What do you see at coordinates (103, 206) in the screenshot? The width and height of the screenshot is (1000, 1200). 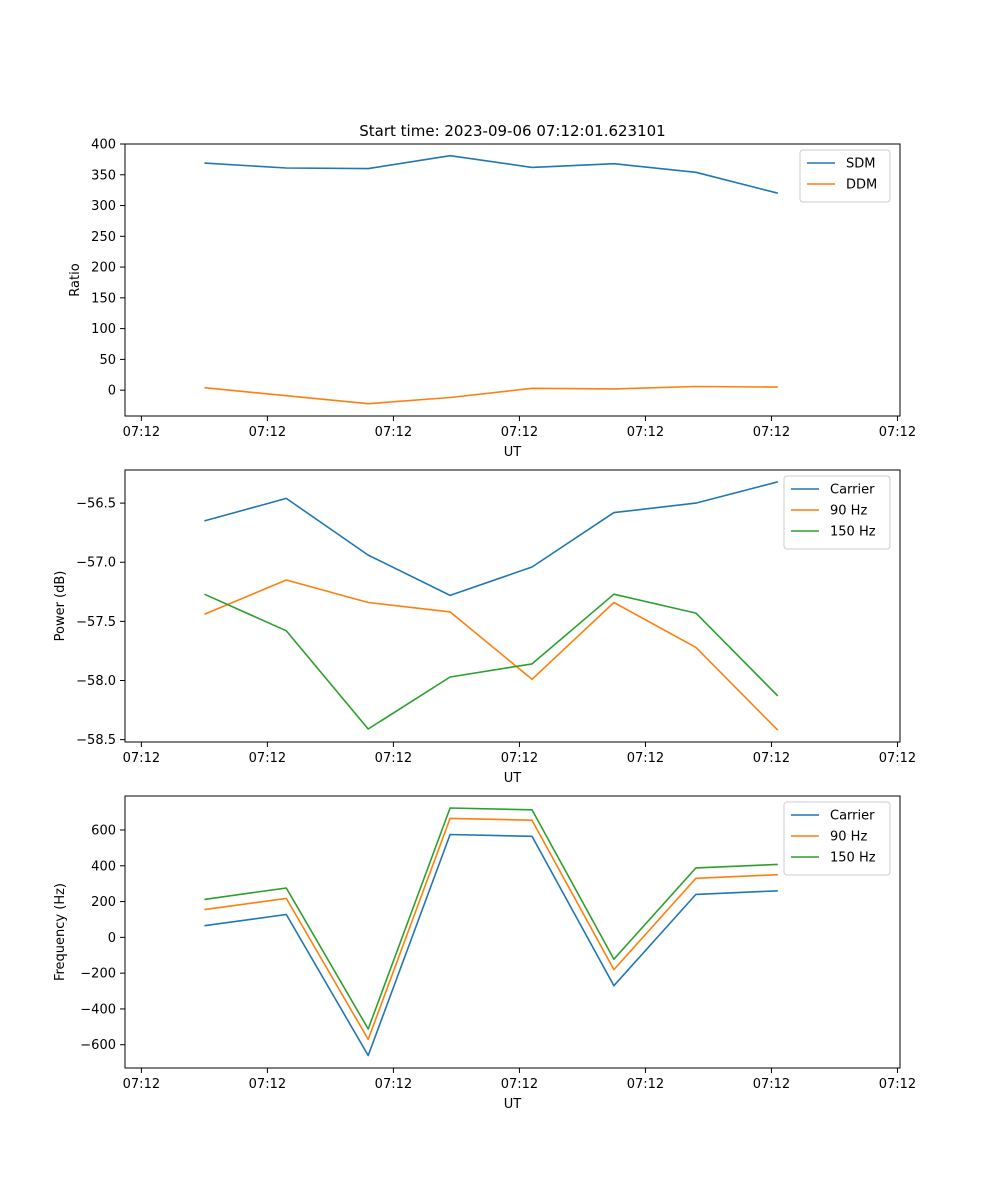 I see `y-tick-label: 300` at bounding box center [103, 206].